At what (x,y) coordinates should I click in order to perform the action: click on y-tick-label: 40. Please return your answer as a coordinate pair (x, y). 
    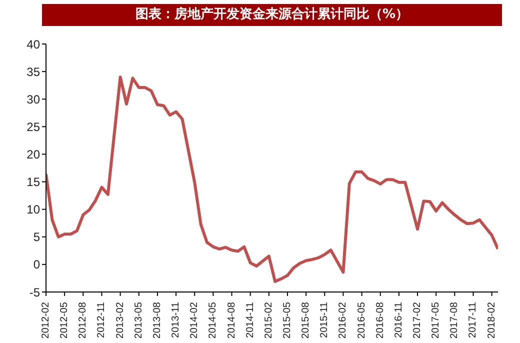
    Looking at the image, I should click on (33, 44).